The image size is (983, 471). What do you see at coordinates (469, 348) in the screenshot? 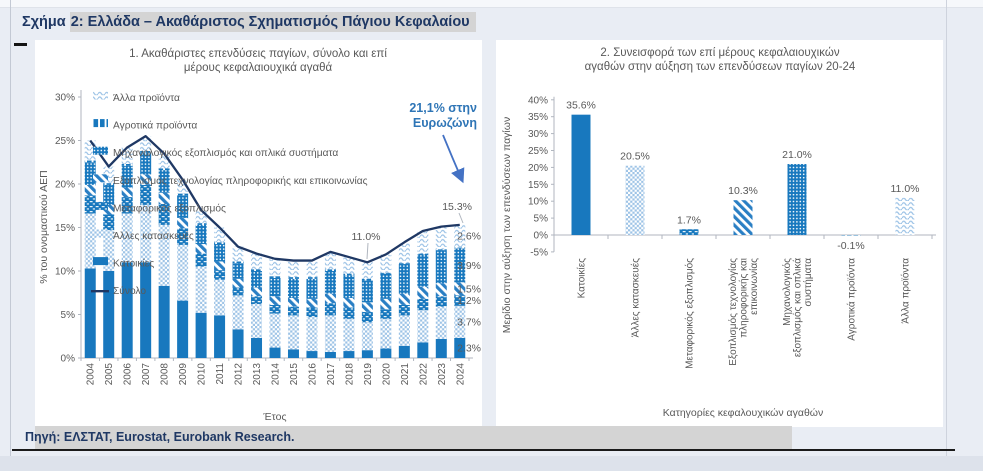
I see `stack-2024-label: 2.3%` at bounding box center [469, 348].